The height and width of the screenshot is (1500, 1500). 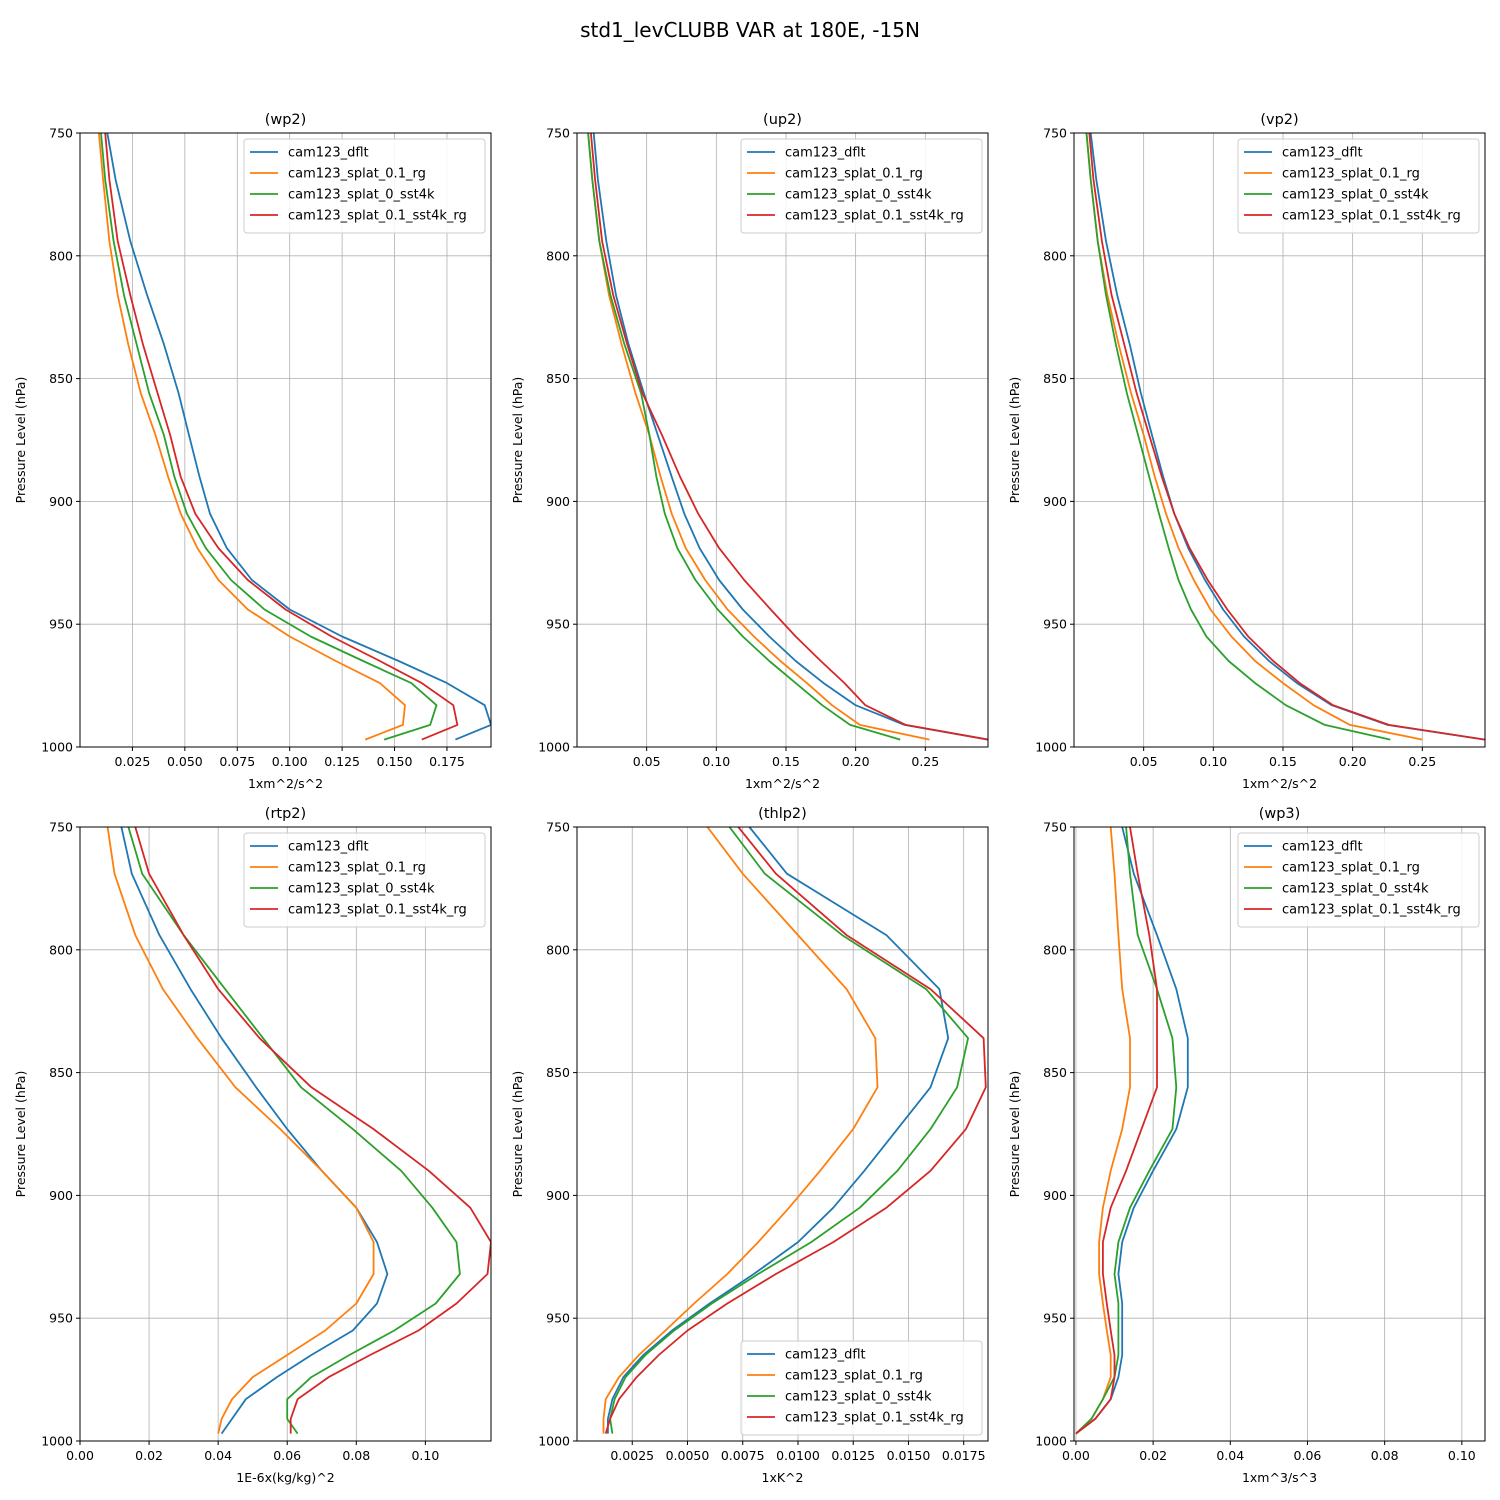 What do you see at coordinates (750, 30) in the screenshot?
I see `figure-title: std1_levCLUBB VAR at 180E, -15N` at bounding box center [750, 30].